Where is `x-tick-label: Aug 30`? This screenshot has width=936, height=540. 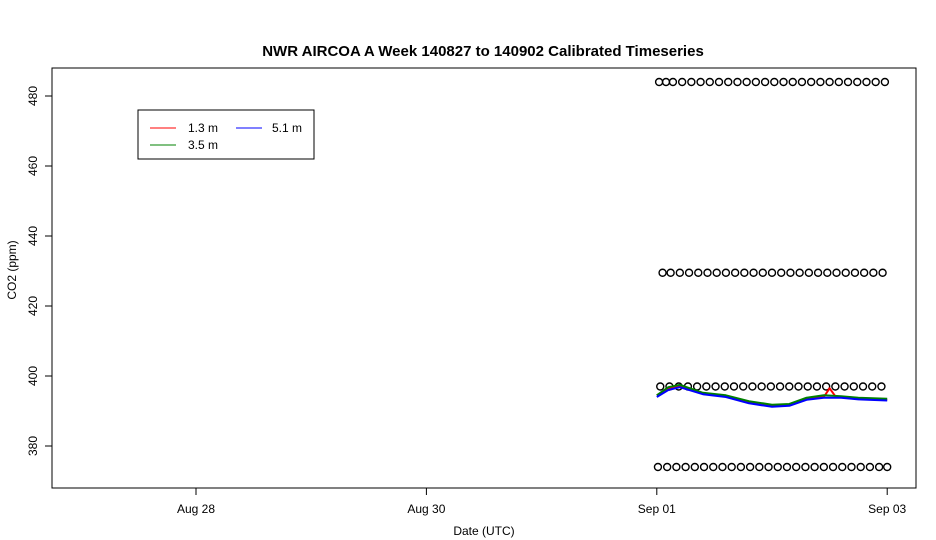
x-tick-label: Aug 30 is located at coordinates (426, 509).